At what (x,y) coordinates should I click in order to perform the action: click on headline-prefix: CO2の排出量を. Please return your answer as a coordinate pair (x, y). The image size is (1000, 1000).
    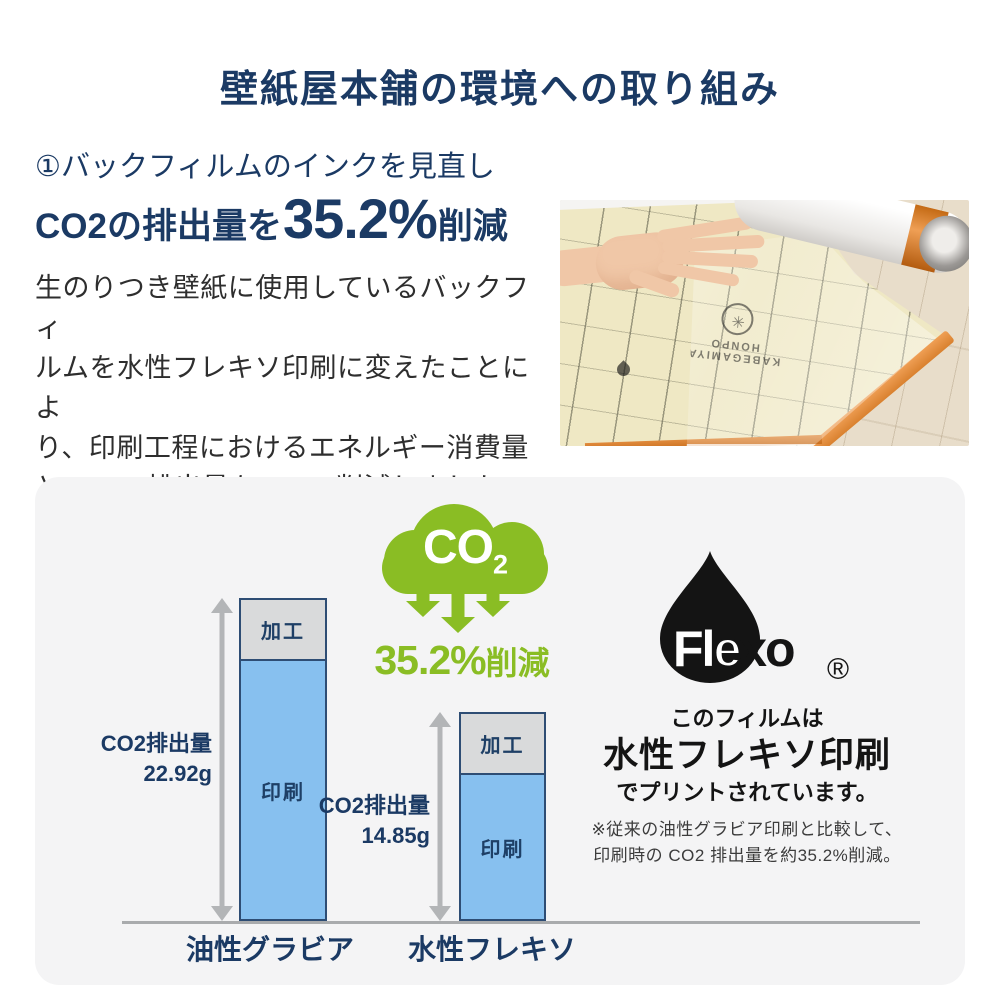
    Looking at the image, I should click on (158, 226).